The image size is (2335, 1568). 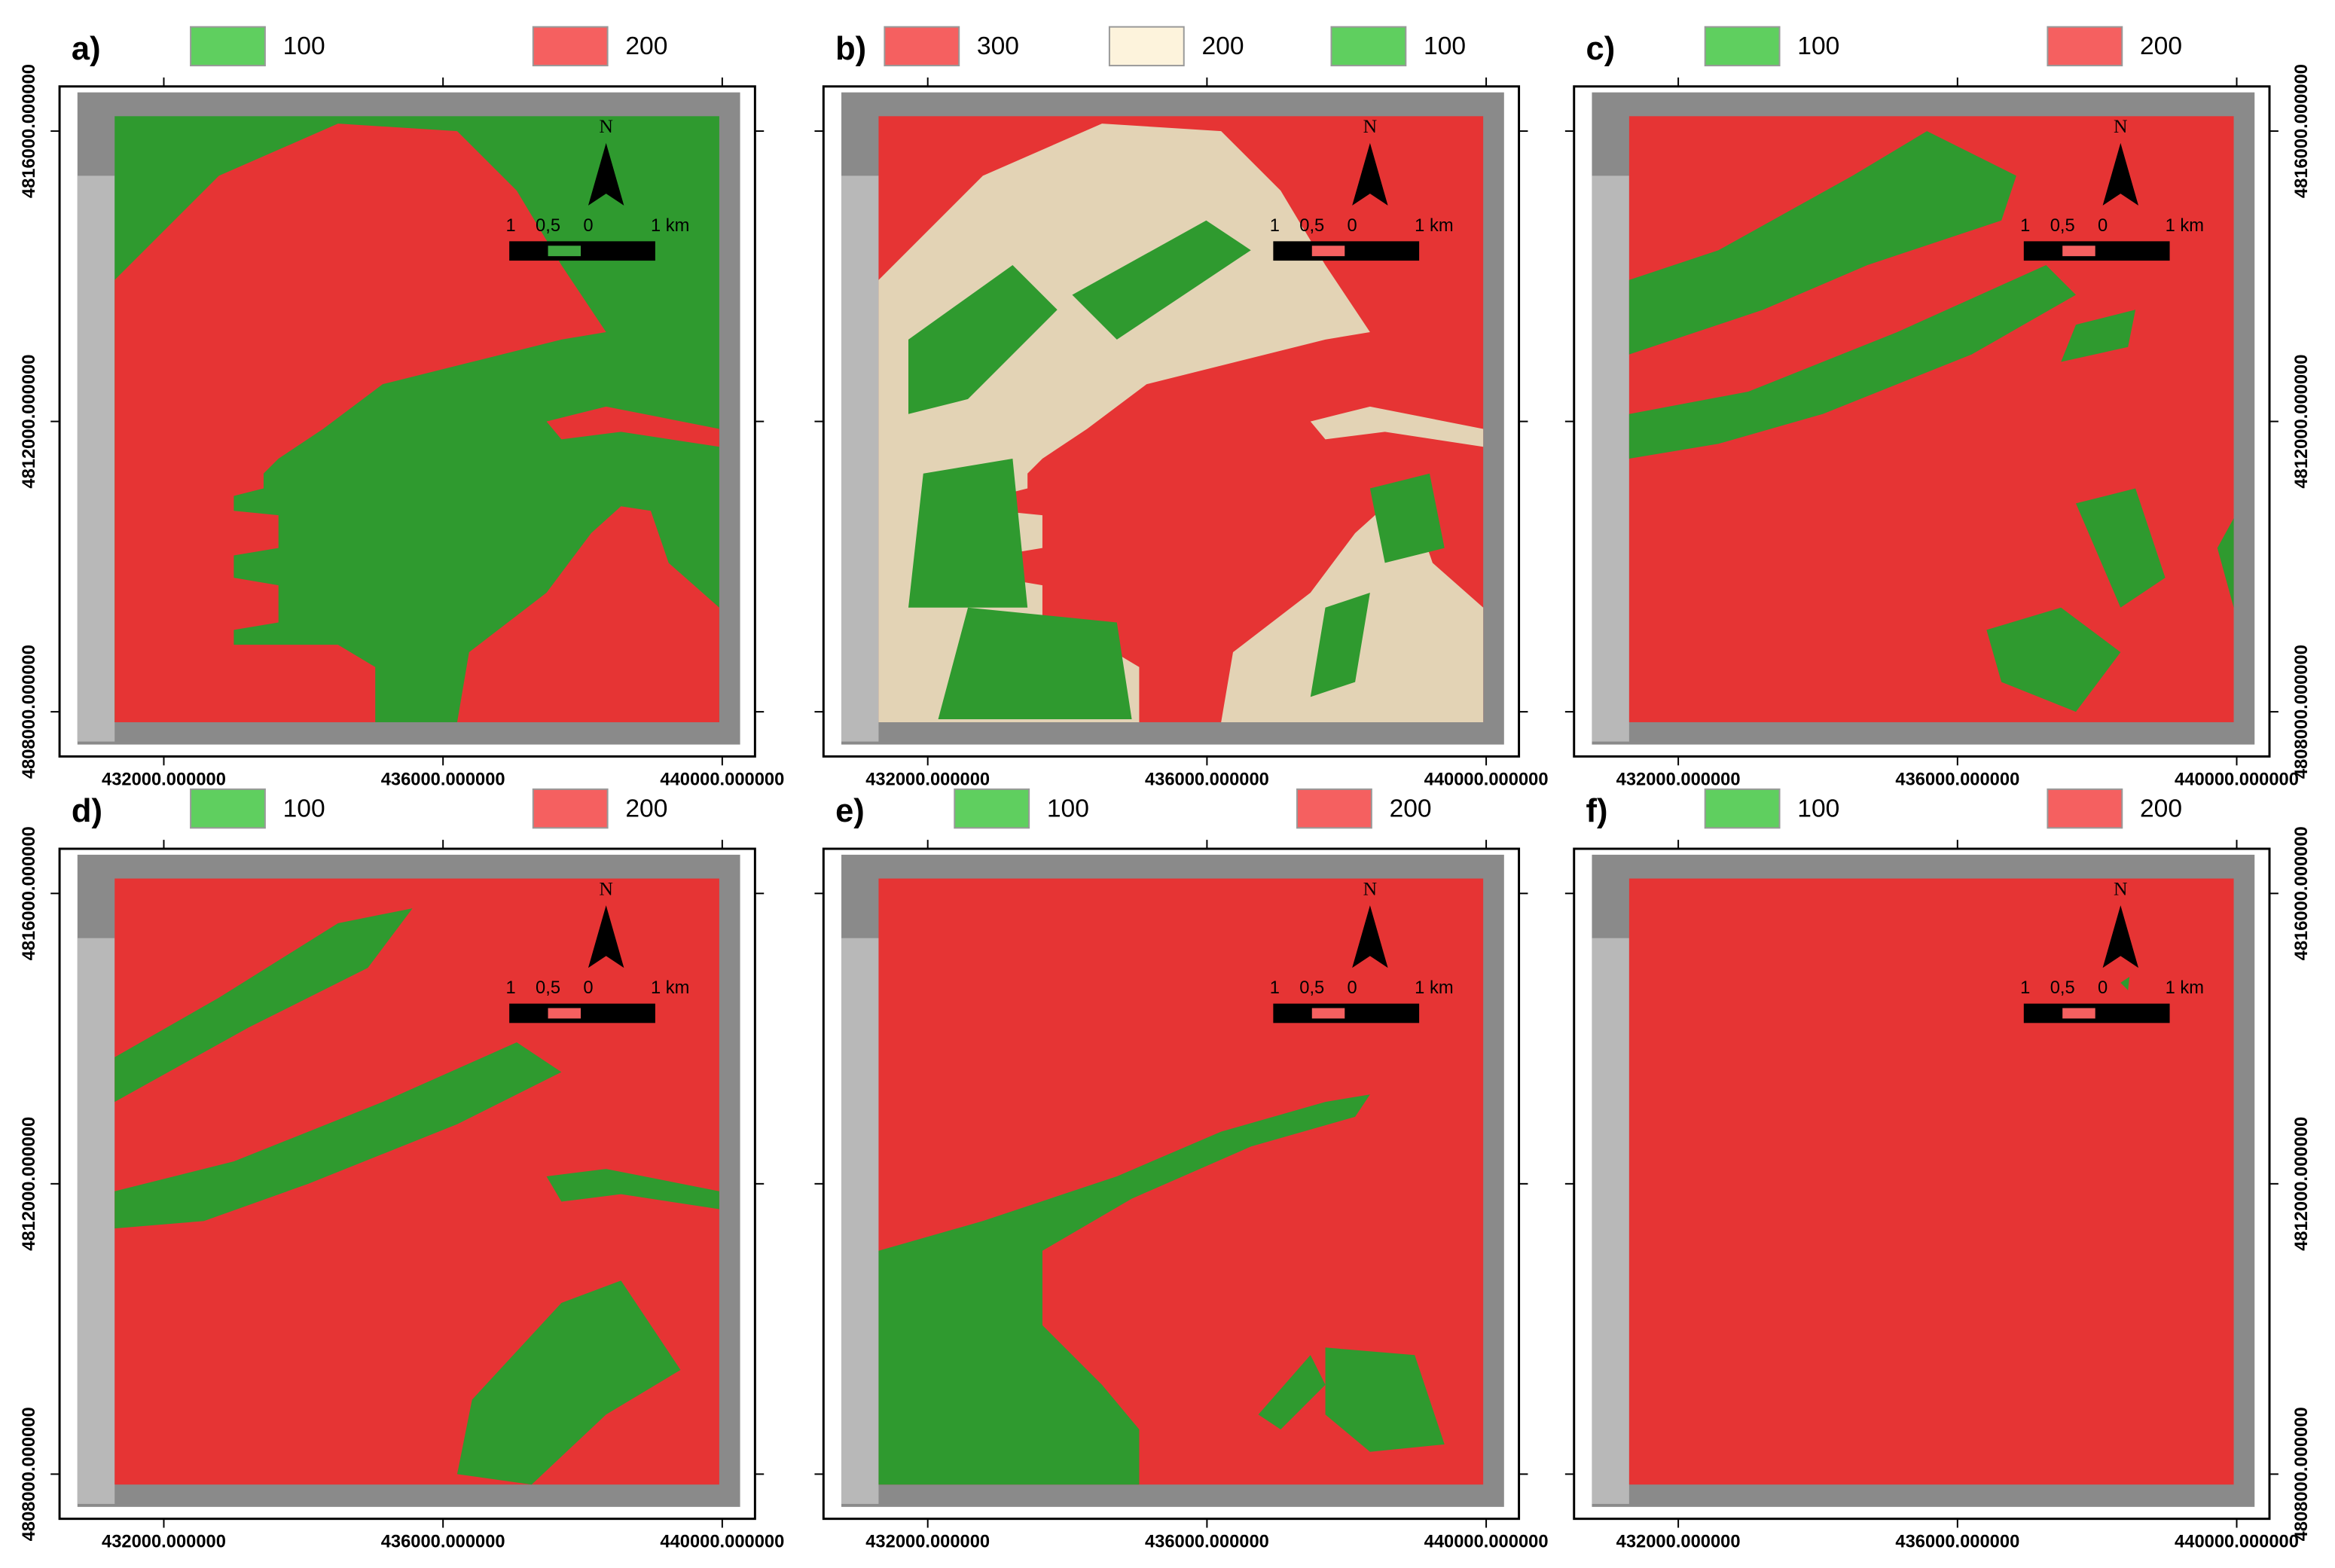 I want to click on panel-label: d), so click(x=87, y=811).